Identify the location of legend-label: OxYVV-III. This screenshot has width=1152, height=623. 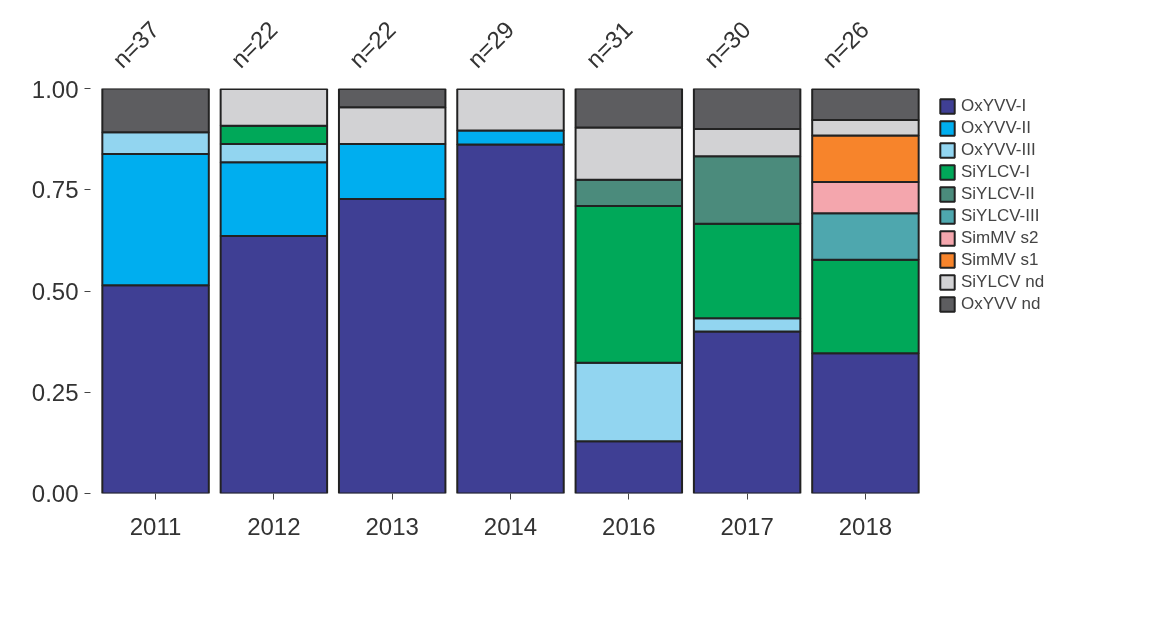
(998, 150).